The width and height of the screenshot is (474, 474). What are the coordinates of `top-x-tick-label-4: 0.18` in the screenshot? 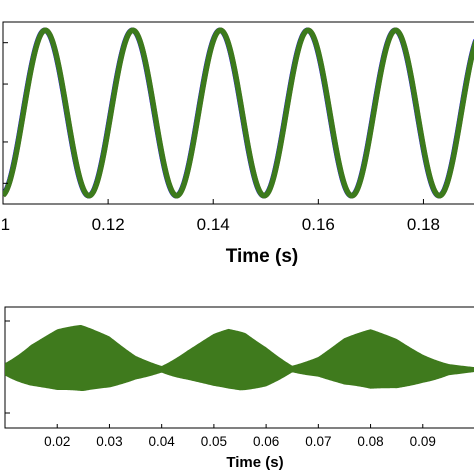 It's located at (423, 224).